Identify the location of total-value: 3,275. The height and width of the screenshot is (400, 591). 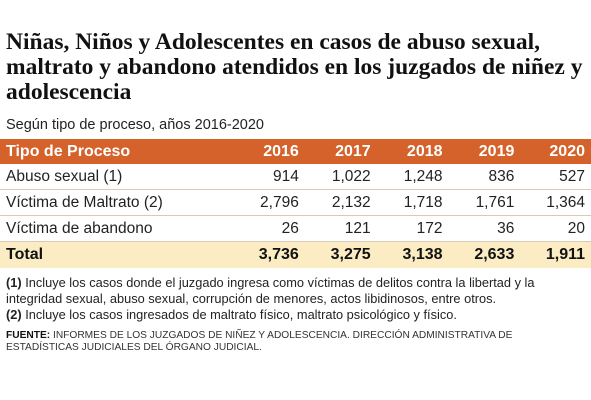
(340, 254).